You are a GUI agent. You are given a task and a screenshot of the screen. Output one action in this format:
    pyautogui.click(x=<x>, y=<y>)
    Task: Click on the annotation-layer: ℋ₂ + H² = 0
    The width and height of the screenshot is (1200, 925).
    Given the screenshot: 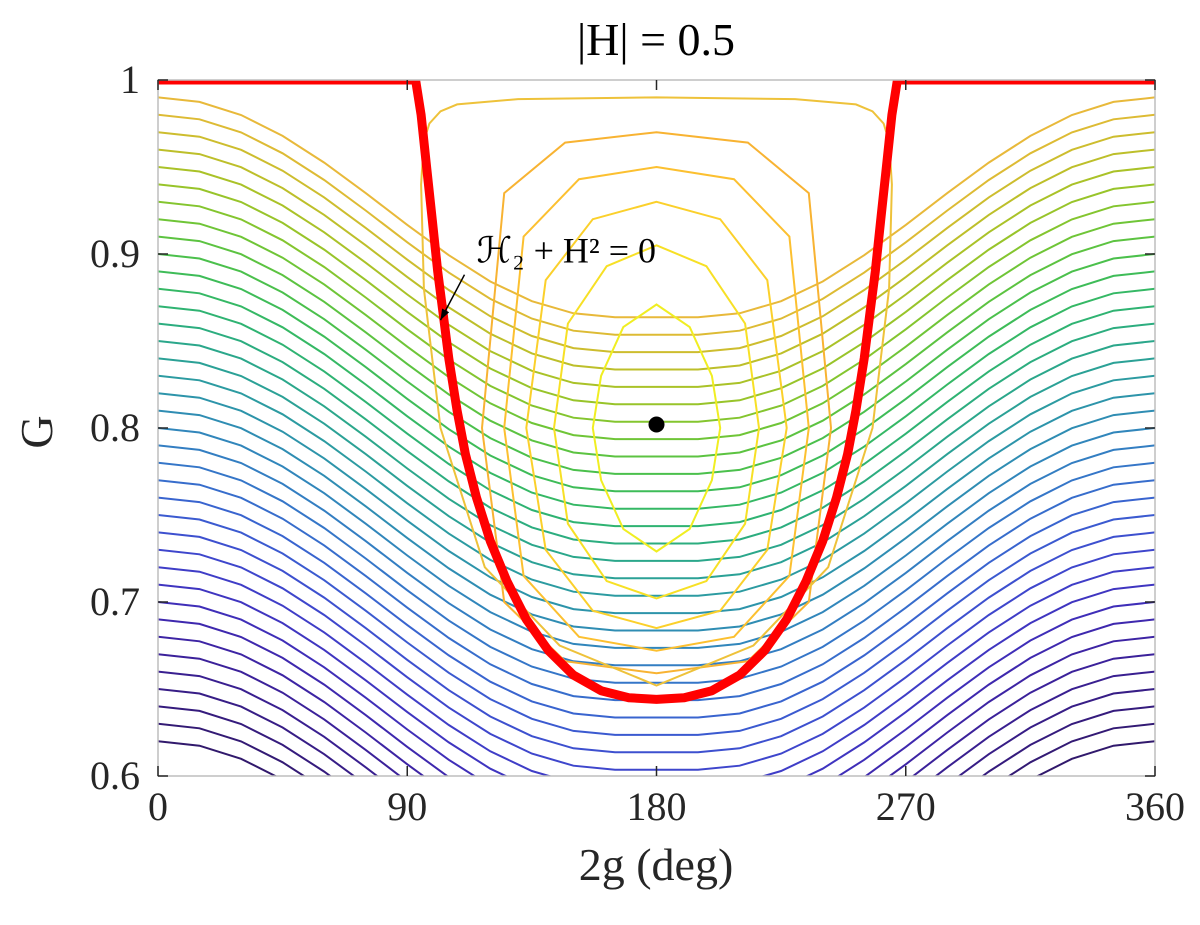 What is the action you would take?
    pyautogui.click(x=547, y=276)
    